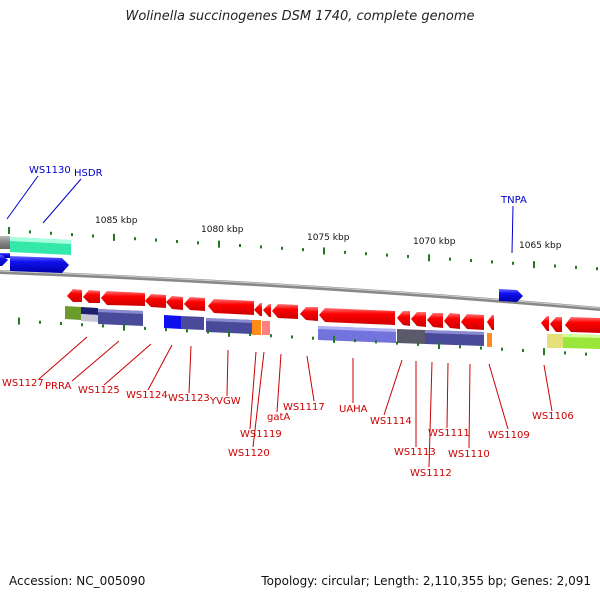 This screenshot has height=605, width=600. Describe the element at coordinates (304, 407) in the screenshot. I see `reverse-gene-label: WS1117` at that location.